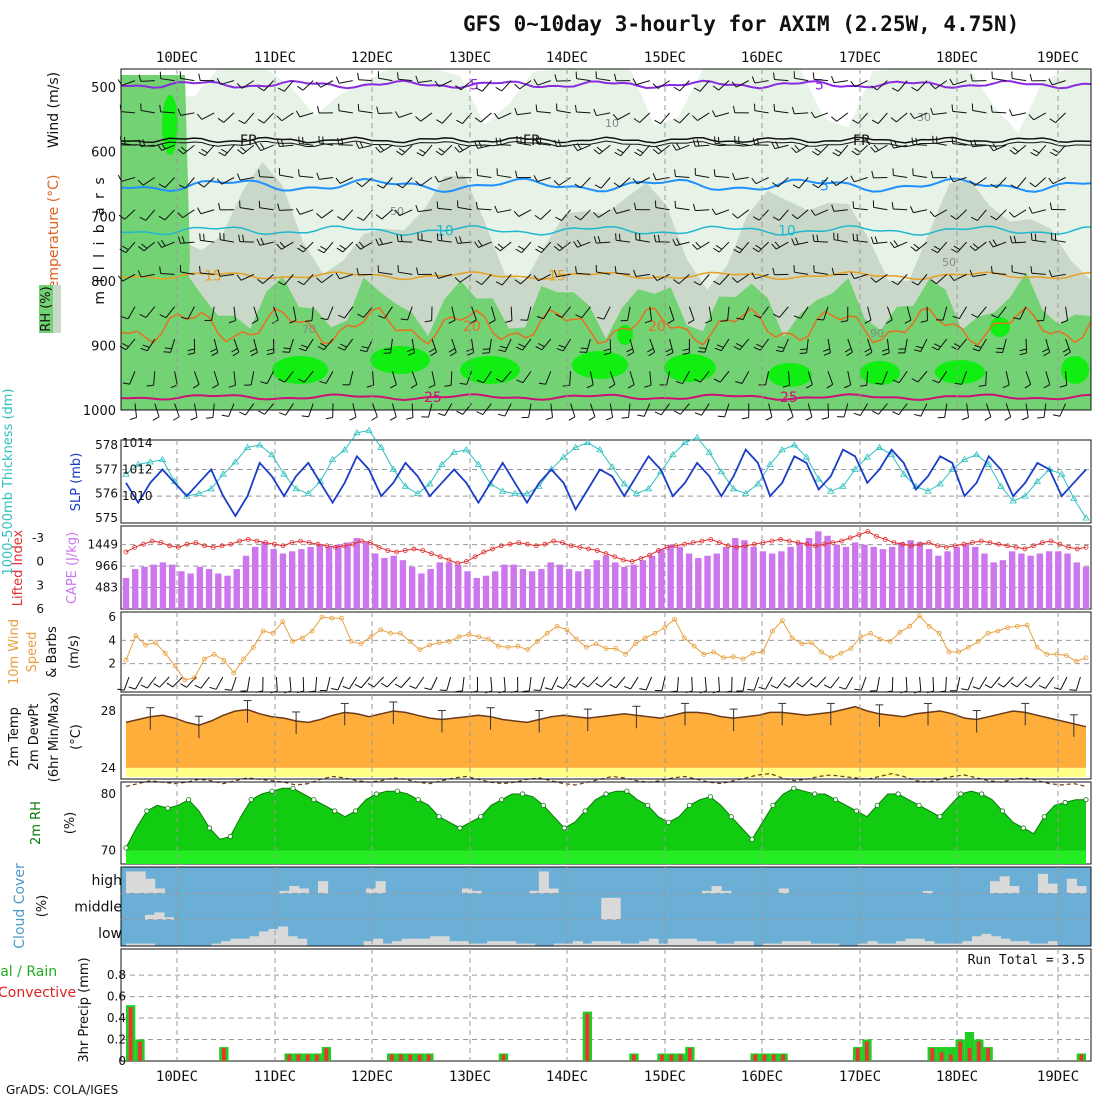  Describe the element at coordinates (76, 737) in the screenshot. I see `temp2m-axis-label-unit: (°C)` at that location.